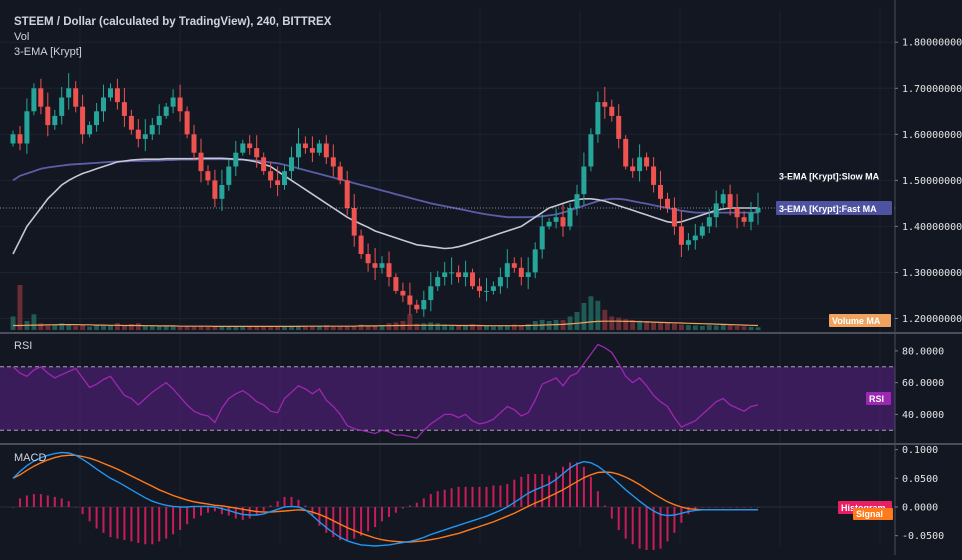  What do you see at coordinates (828, 209) in the screenshot?
I see `fast-ma-label: 3-EMA [Krypt]:Fast MA` at bounding box center [828, 209].